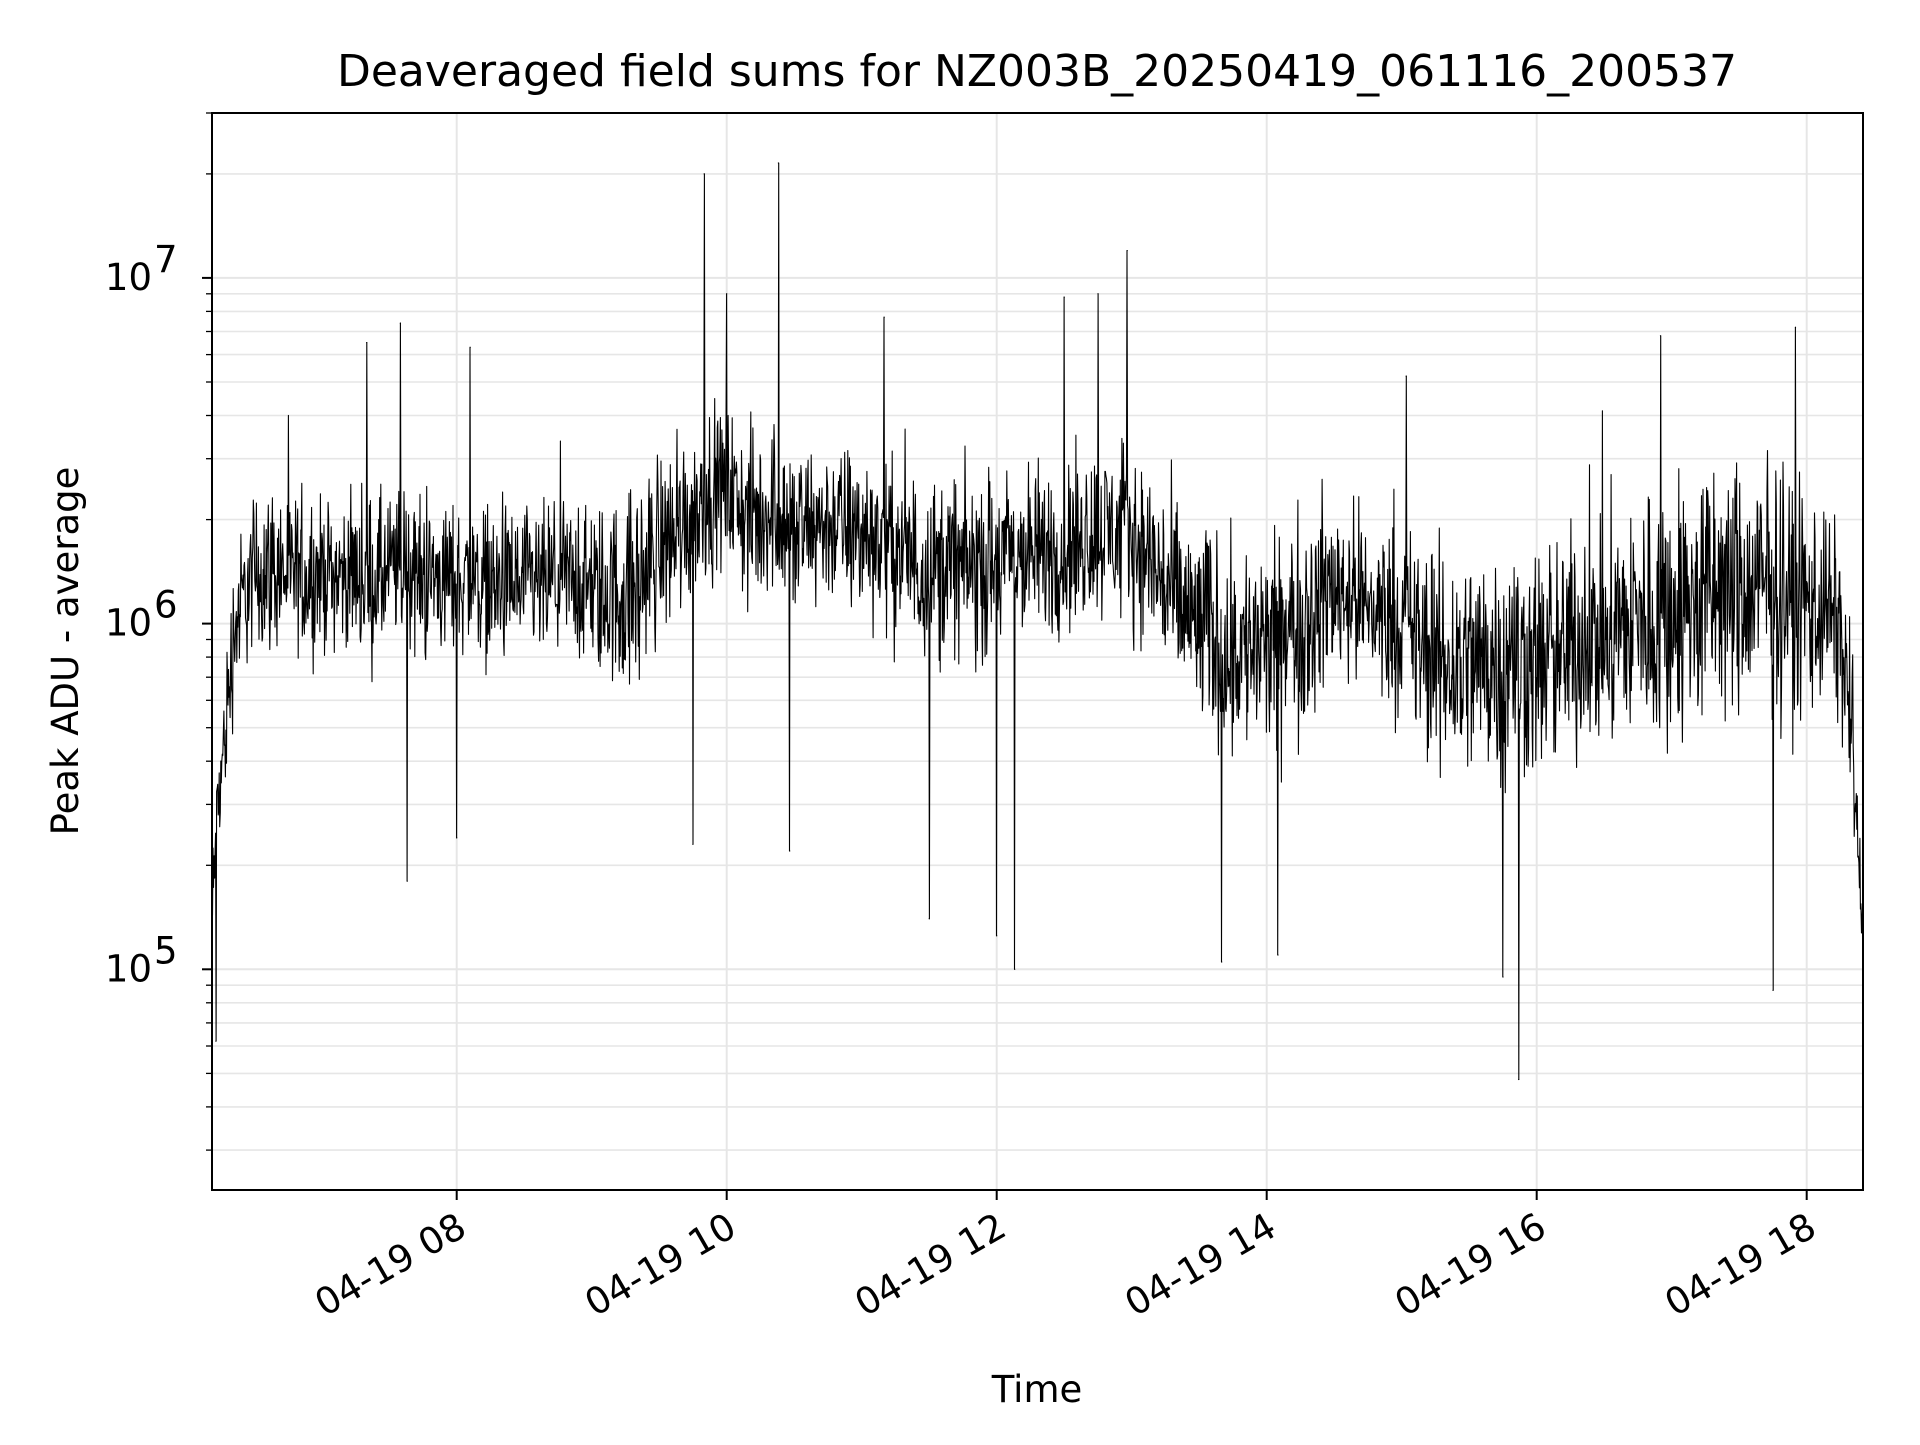  I want to click on y-tick-exponent: 5, so click(166, 950).